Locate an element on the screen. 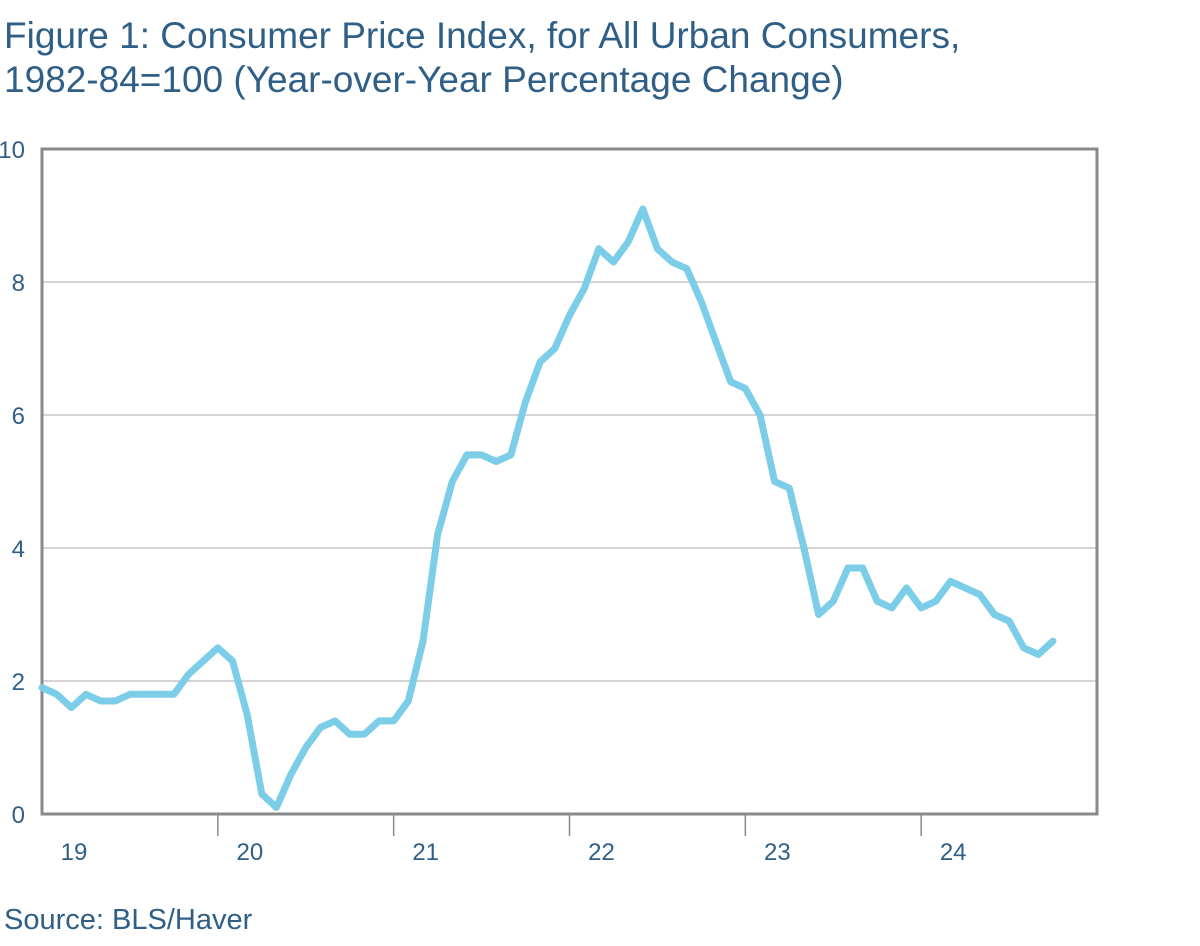  x-tick-label: 23 is located at coordinates (777, 852).